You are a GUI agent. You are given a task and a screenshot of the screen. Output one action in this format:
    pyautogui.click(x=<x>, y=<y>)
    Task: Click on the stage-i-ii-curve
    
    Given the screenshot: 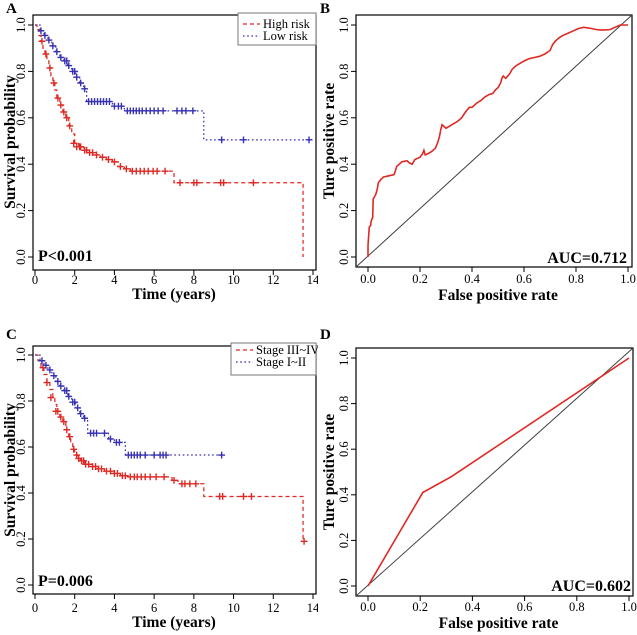 What is the action you would take?
    pyautogui.click(x=129, y=405)
    